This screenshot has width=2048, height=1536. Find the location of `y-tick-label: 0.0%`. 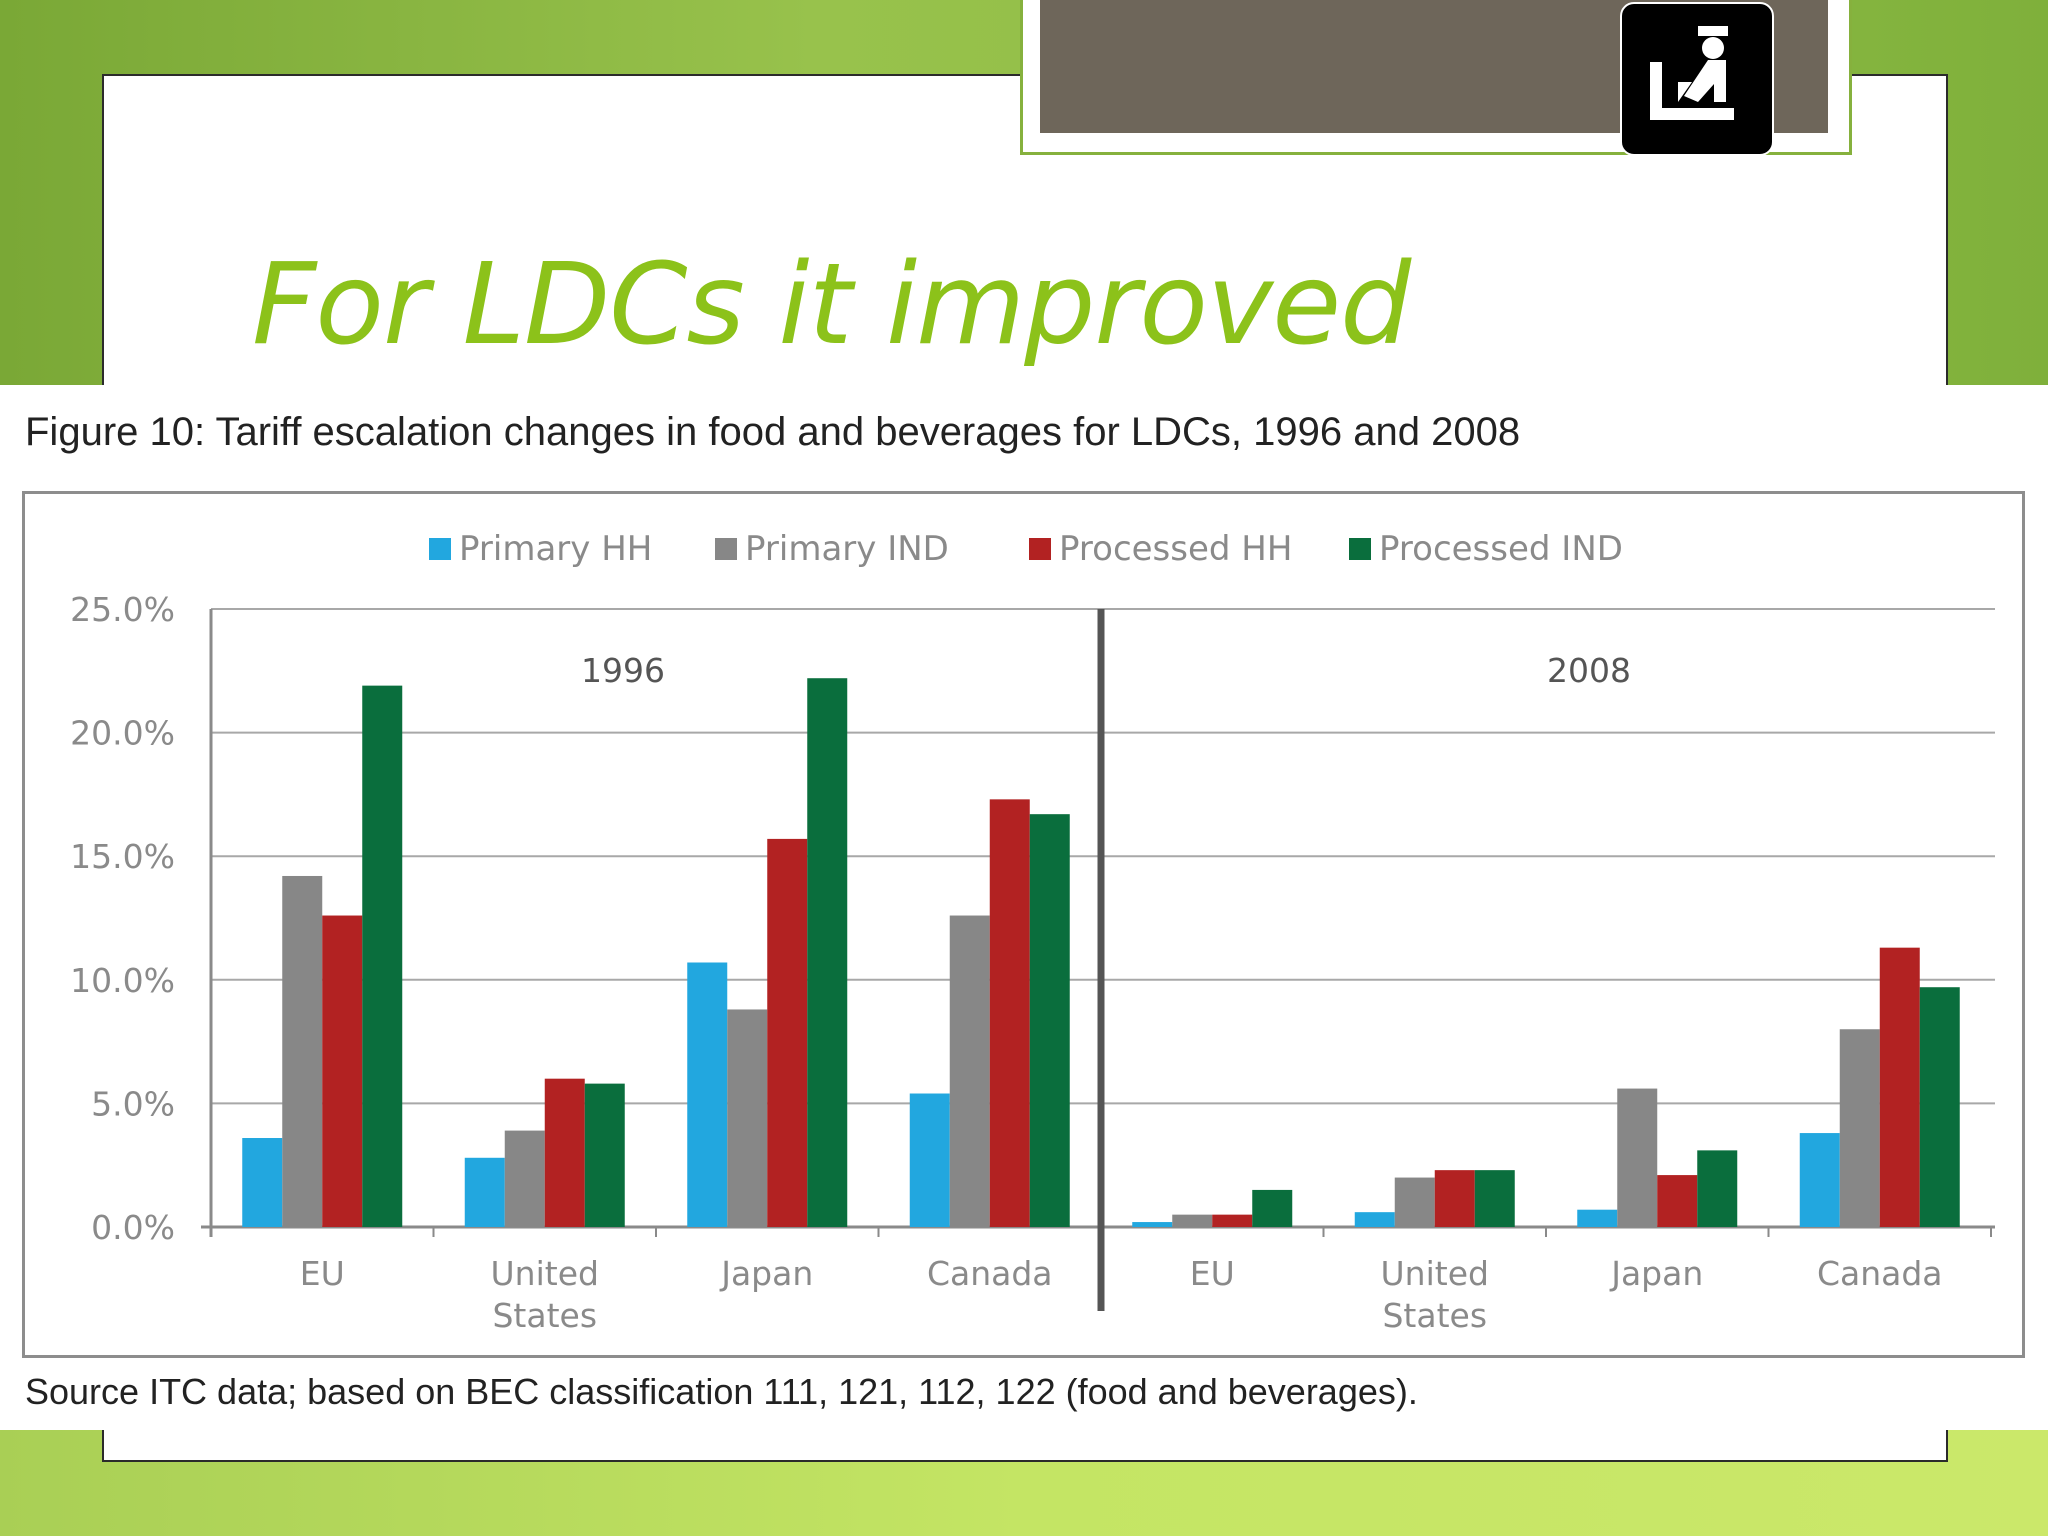

y-tick-label: 0.0% is located at coordinates (133, 1227).